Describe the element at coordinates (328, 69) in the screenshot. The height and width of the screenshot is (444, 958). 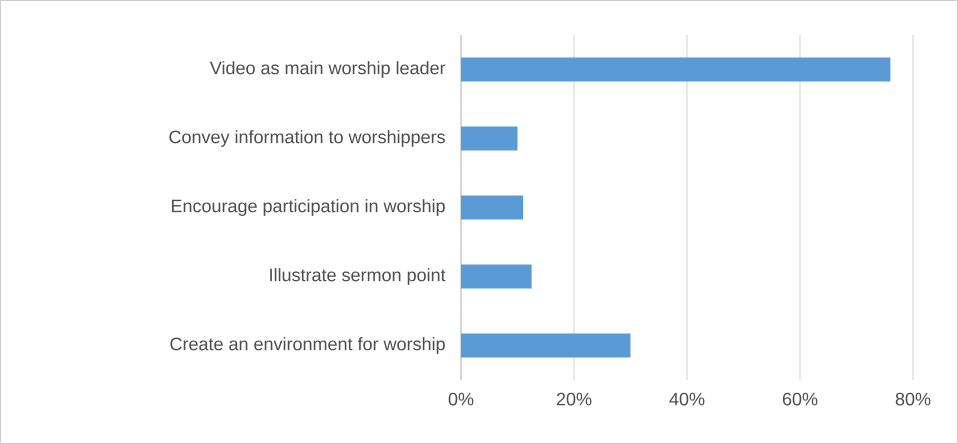
I see `y-tick-label: Video as main worship leader` at that location.